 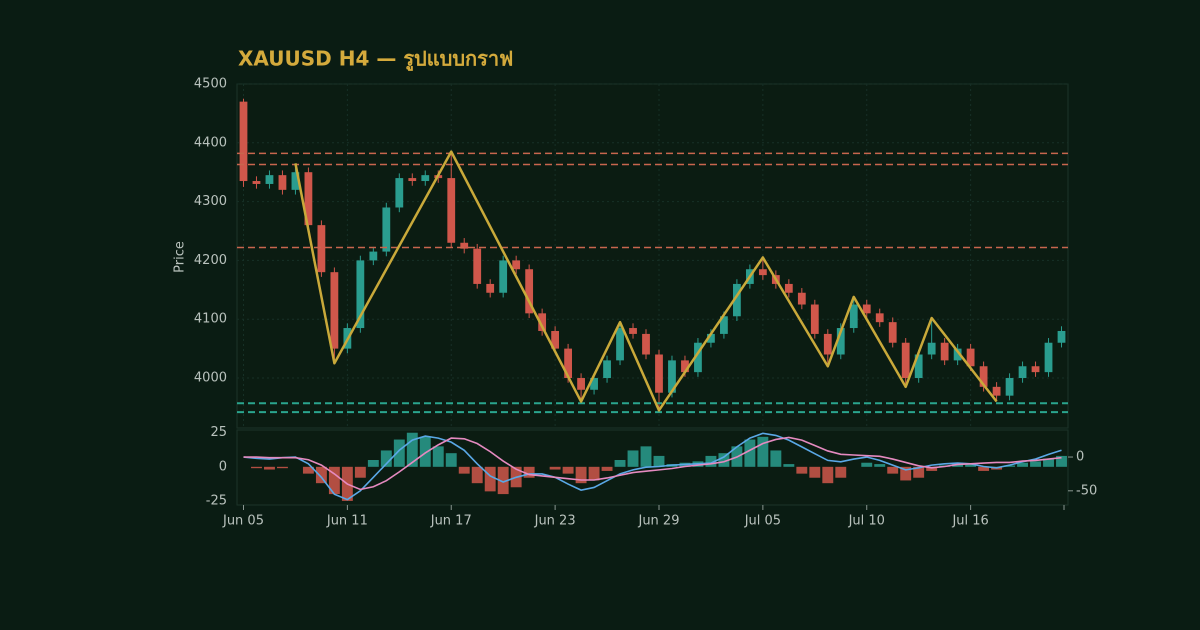 What do you see at coordinates (223, 466) in the screenshot?
I see `y-tick-label: 0` at bounding box center [223, 466].